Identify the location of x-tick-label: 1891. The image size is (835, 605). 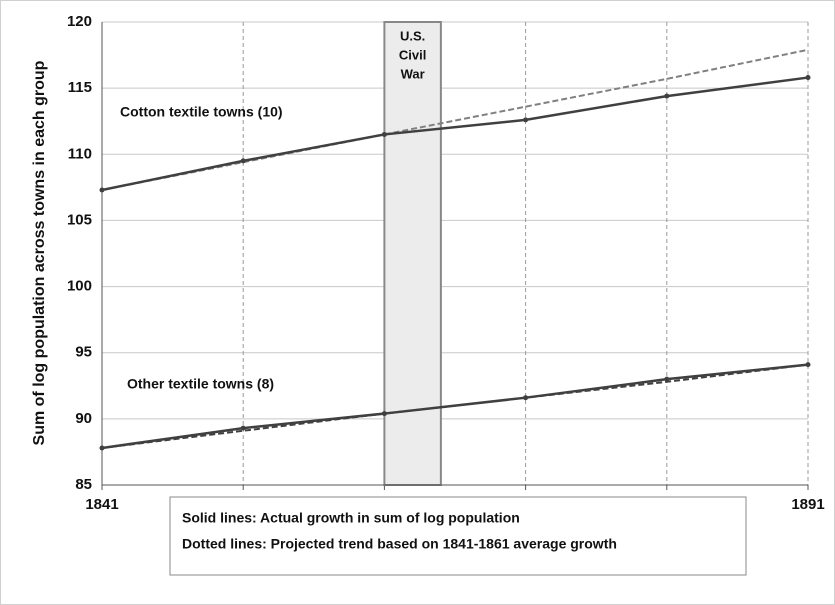
(807, 504).